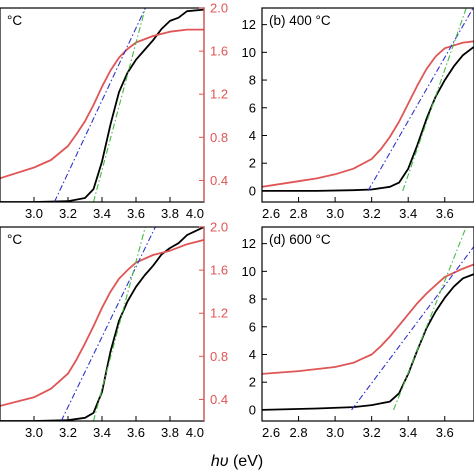 This screenshot has height=474, width=474. What do you see at coordinates (300, 20) in the screenshot?
I see `panel-label: (b) 400 °C` at bounding box center [300, 20].